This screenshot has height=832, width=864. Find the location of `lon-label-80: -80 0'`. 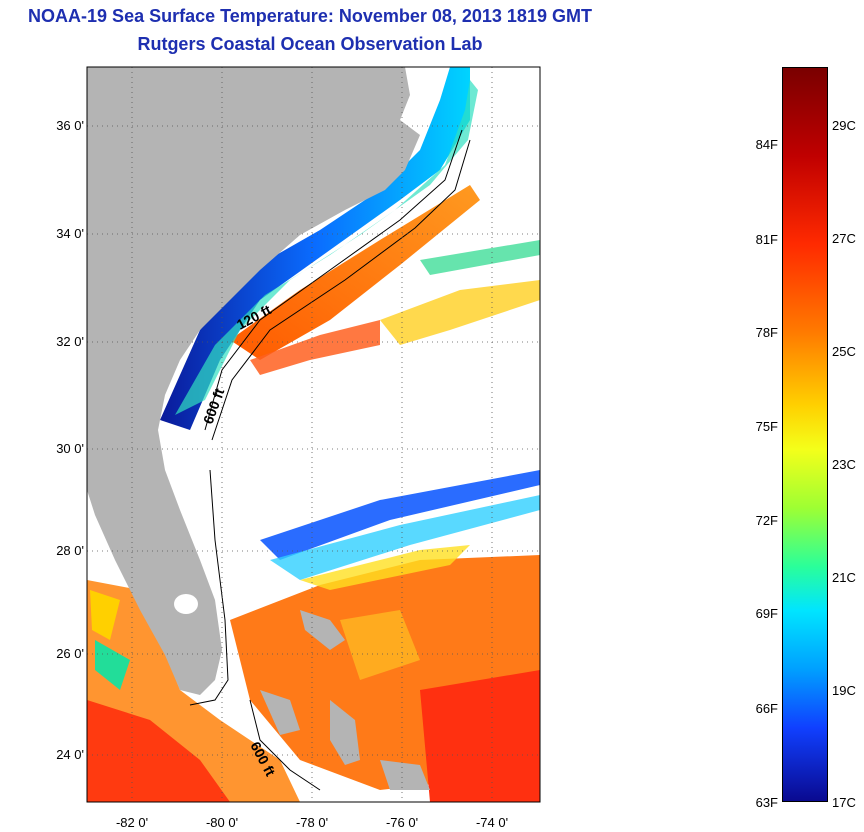

lon-label-80: -80 0' is located at coordinates (222, 822).